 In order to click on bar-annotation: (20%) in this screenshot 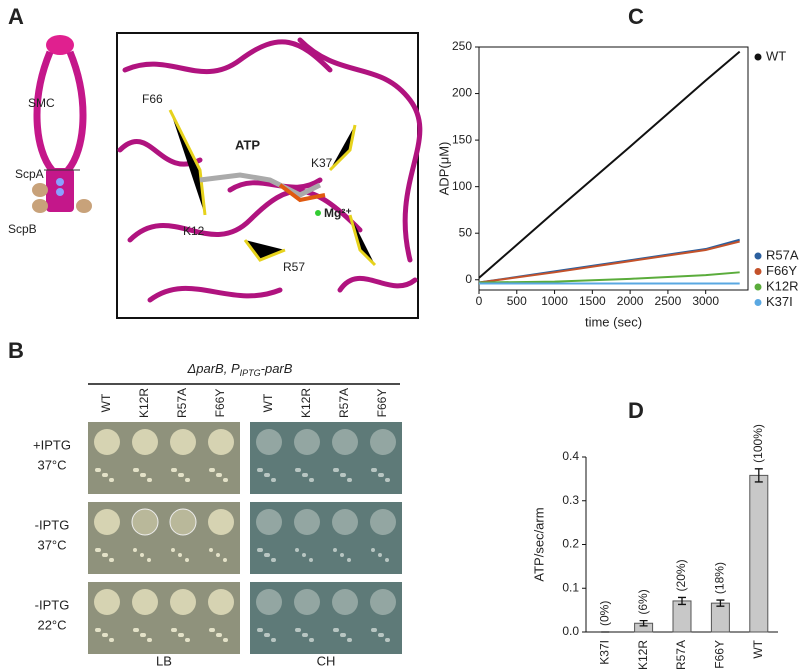, I will do `click(681, 575)`.